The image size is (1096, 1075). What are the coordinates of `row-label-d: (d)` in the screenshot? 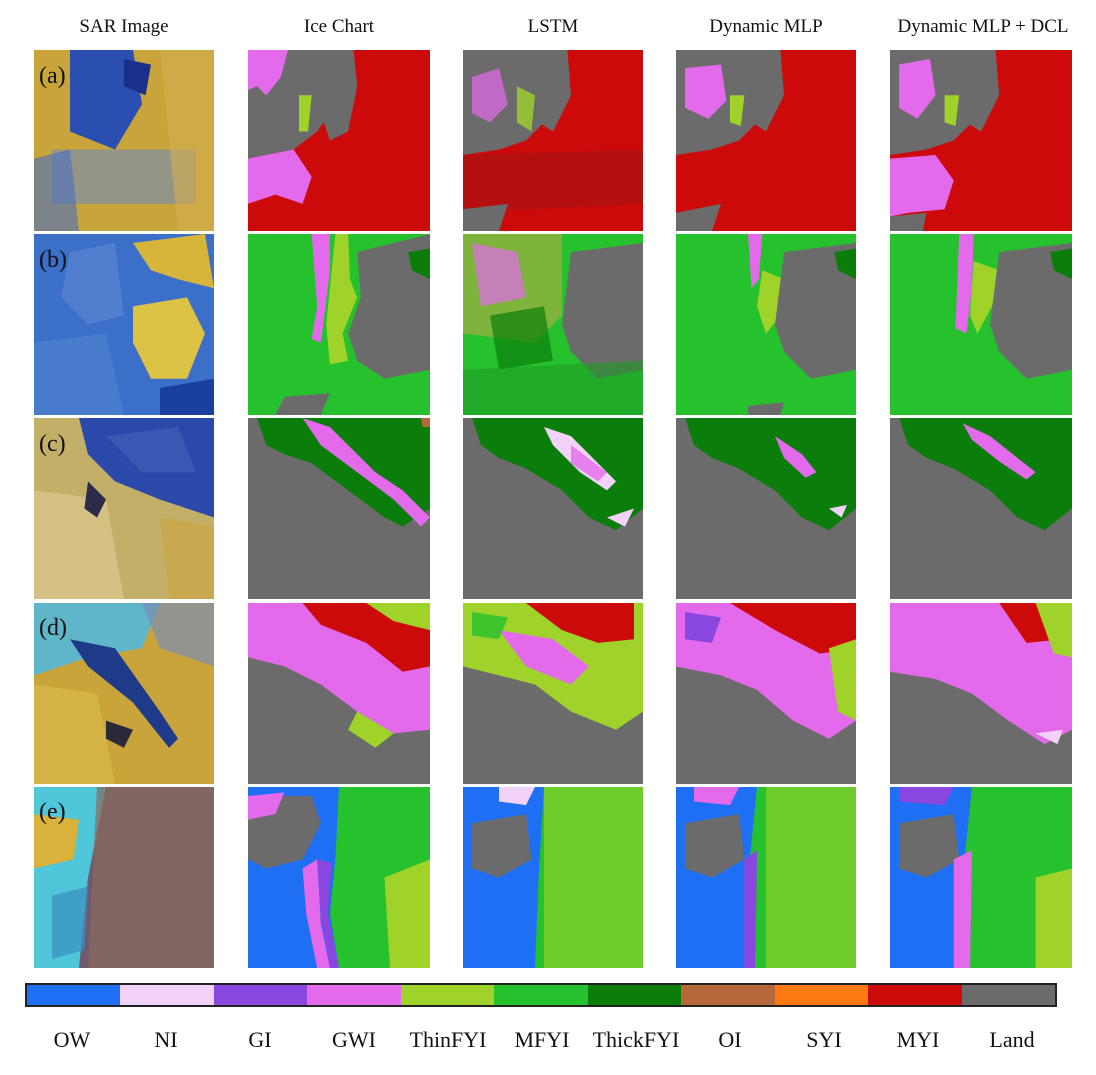 It's located at (53, 628).